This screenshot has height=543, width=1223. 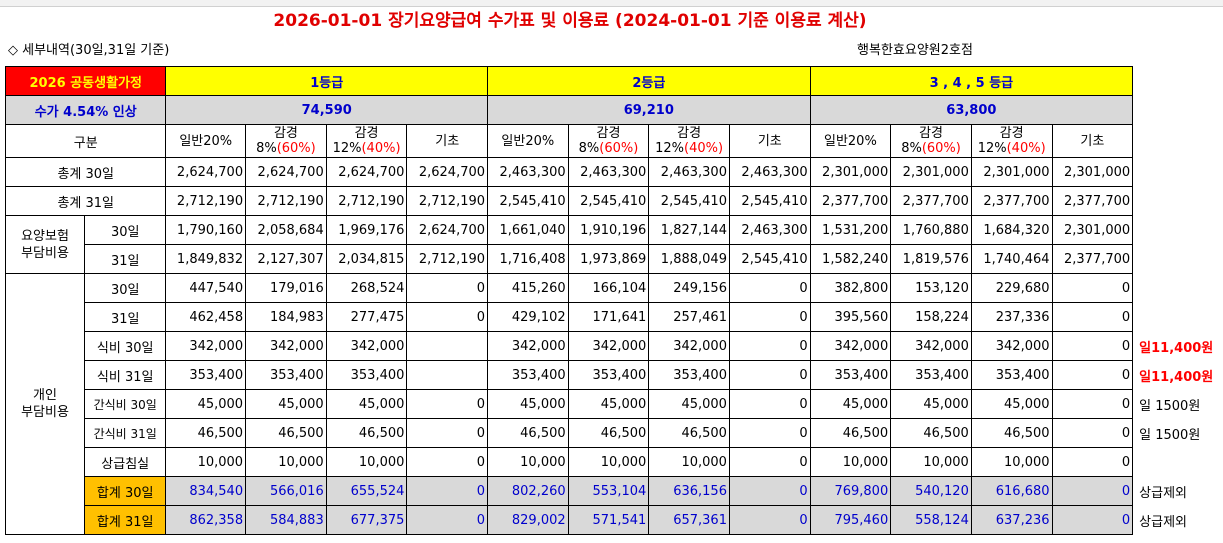 I want to click on table-cell: 153,120, so click(x=931, y=288).